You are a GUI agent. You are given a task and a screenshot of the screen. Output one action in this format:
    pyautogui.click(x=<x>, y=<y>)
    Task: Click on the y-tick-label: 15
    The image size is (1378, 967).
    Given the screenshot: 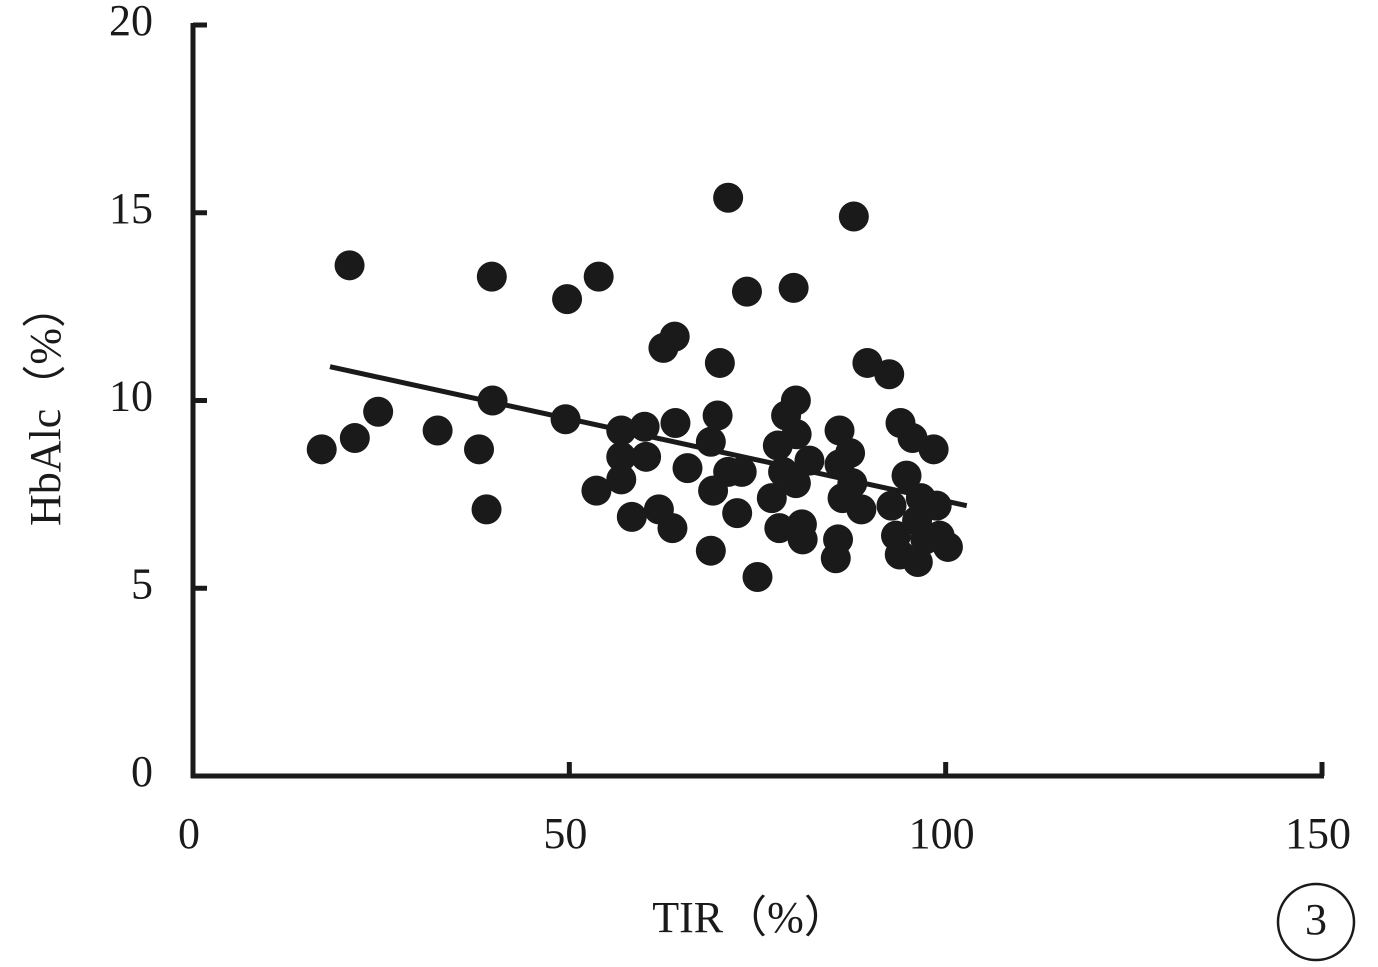 What is the action you would take?
    pyautogui.click(x=131, y=208)
    